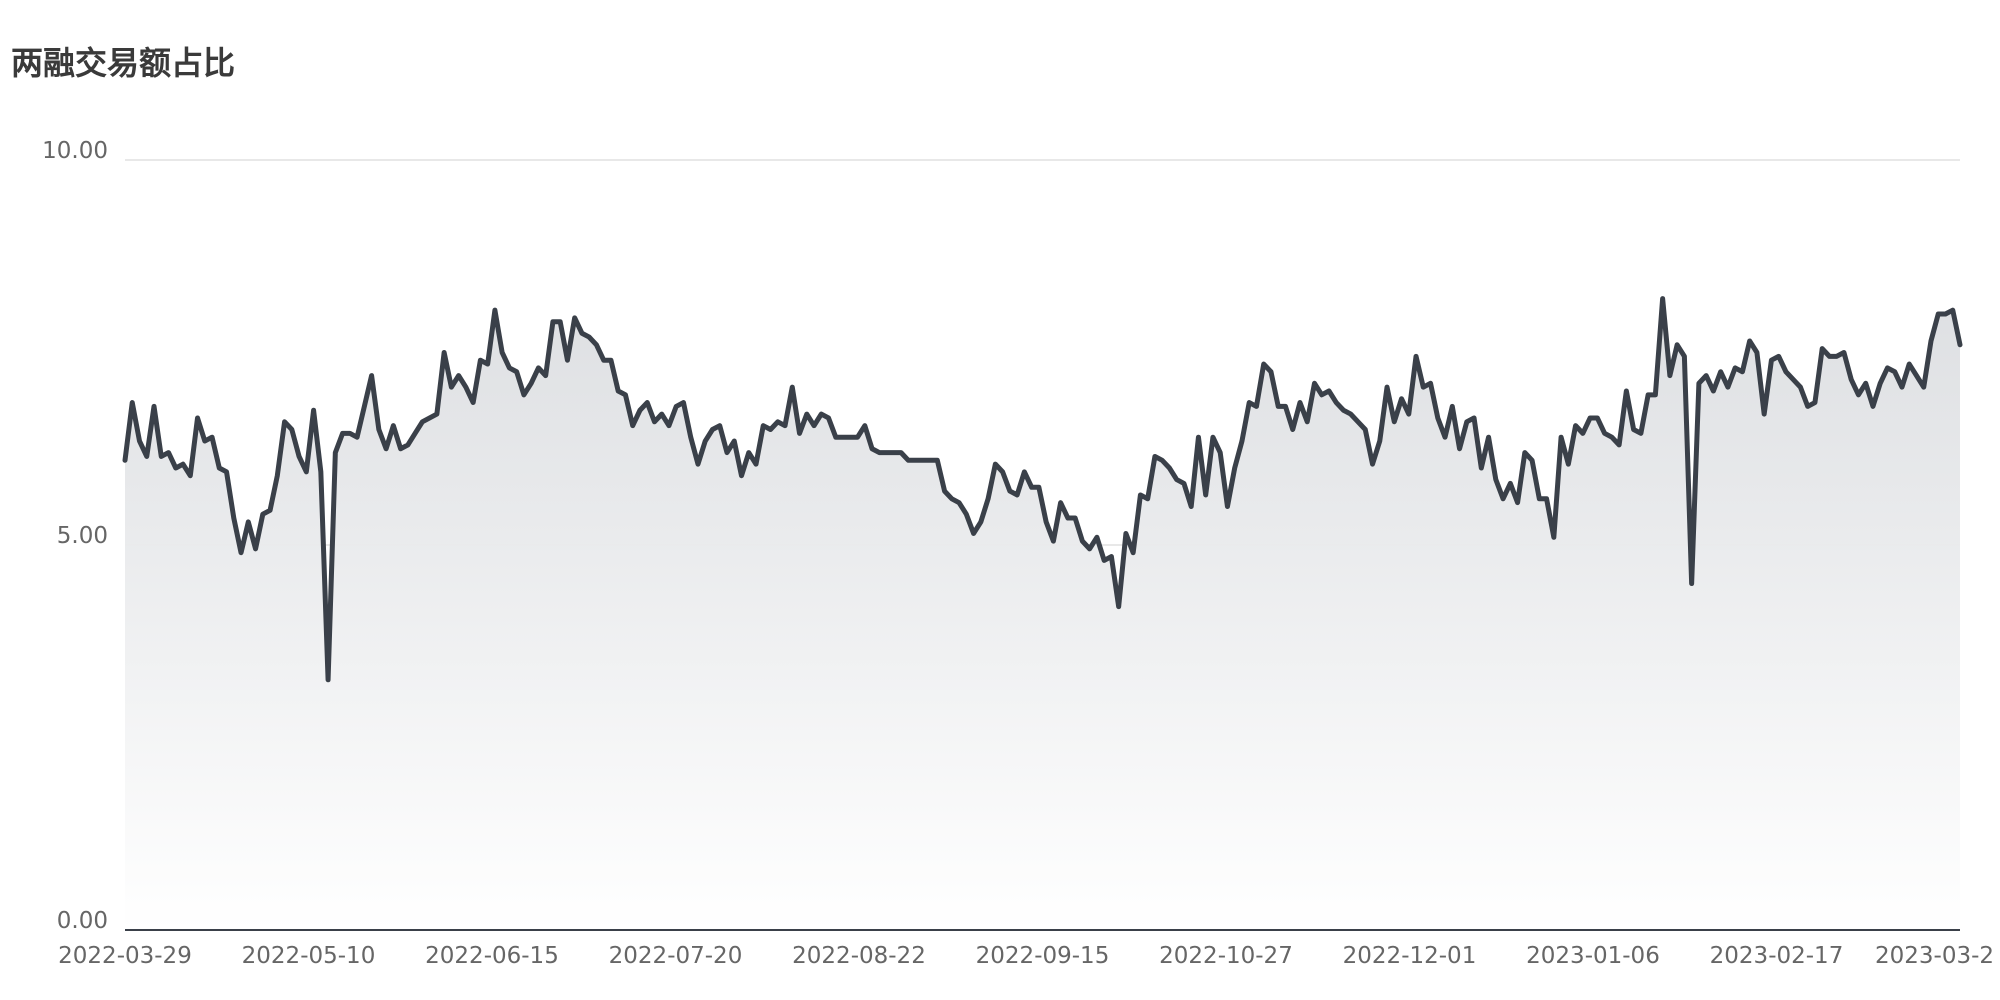 Image resolution: width=2000 pixels, height=1000 pixels. What do you see at coordinates (1410, 956) in the screenshot?
I see `x-tick-label: 2022-12-01` at bounding box center [1410, 956].